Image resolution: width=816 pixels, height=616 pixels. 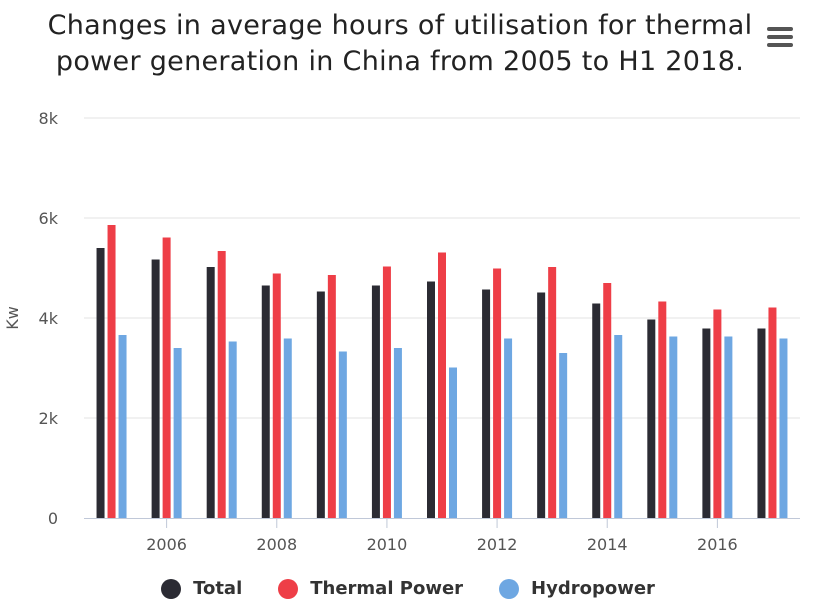 What do you see at coordinates (265, 401) in the screenshot?
I see `bar-total-2008` at bounding box center [265, 401].